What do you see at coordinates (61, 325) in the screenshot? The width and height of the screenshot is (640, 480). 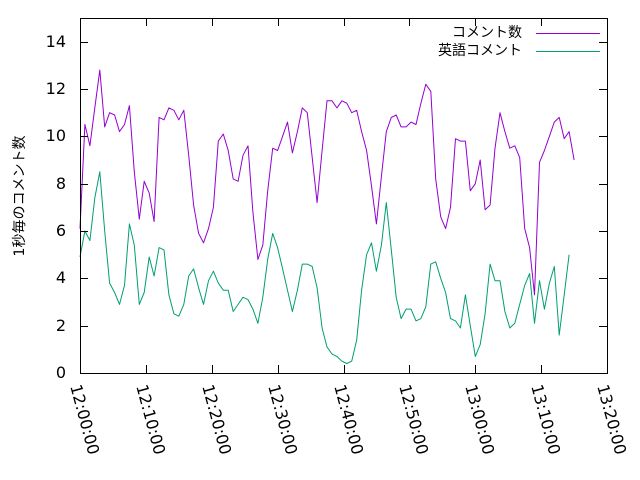 I see `y-tick-label: 2` at bounding box center [61, 325].